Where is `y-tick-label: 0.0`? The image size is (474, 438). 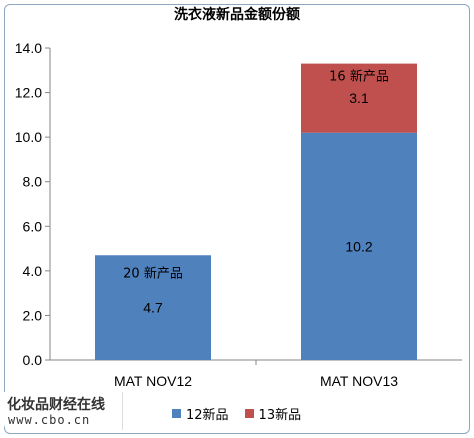 y-tick-label: 0.0 is located at coordinates (33, 360).